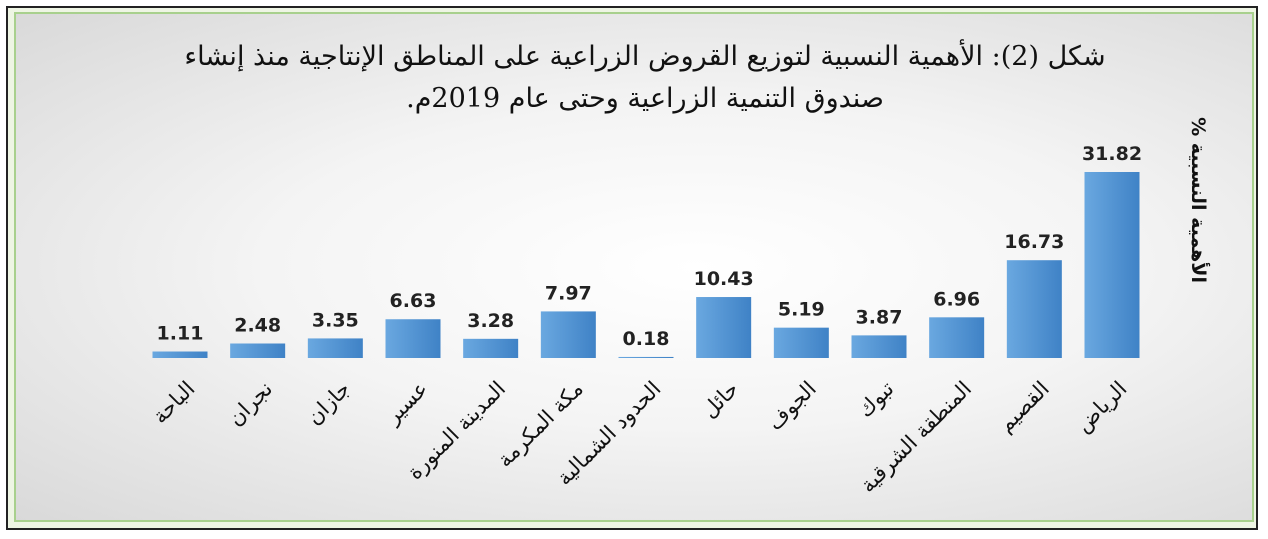 The image size is (1268, 539). What do you see at coordinates (335, 320) in the screenshot?
I see `value-label: 3.35` at bounding box center [335, 320].